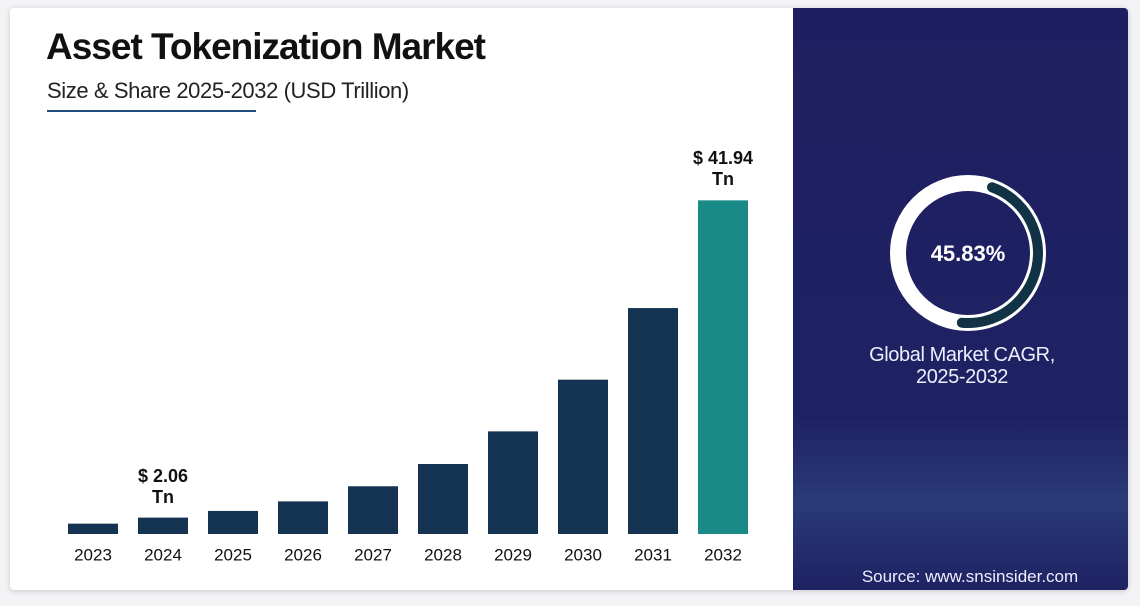 Image resolution: width=1140 pixels, height=606 pixels. I want to click on x-tick-label: 2032, so click(723, 554).